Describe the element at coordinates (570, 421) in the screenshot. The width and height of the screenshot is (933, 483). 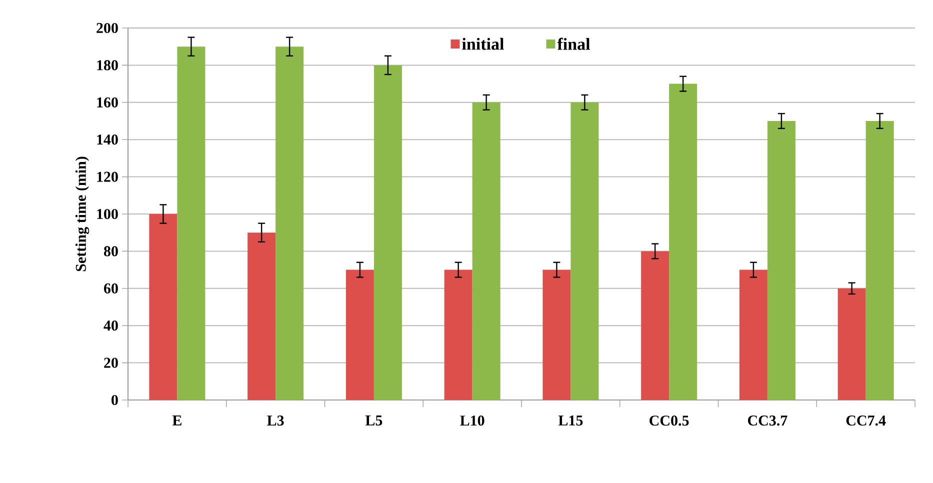
I see `x-tick-label: L15` at that location.